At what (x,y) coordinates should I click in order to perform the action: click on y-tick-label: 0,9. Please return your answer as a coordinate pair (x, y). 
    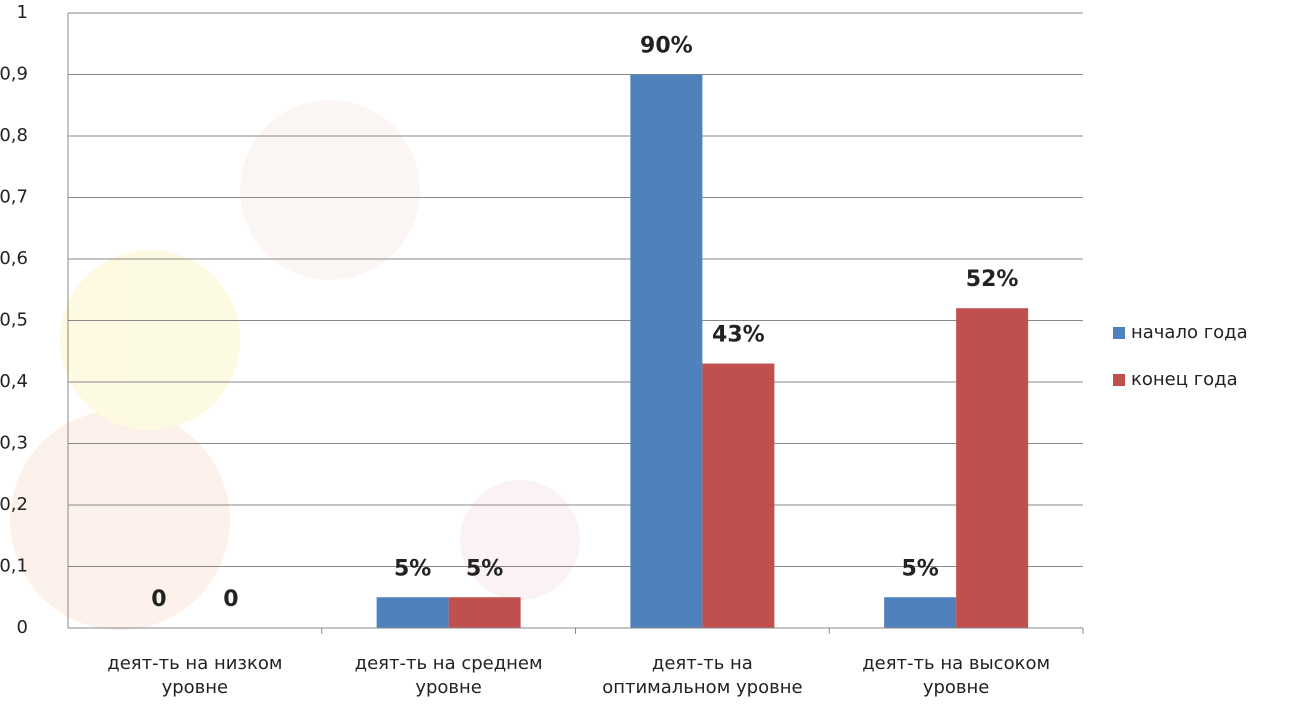
    Looking at the image, I should click on (14, 74).